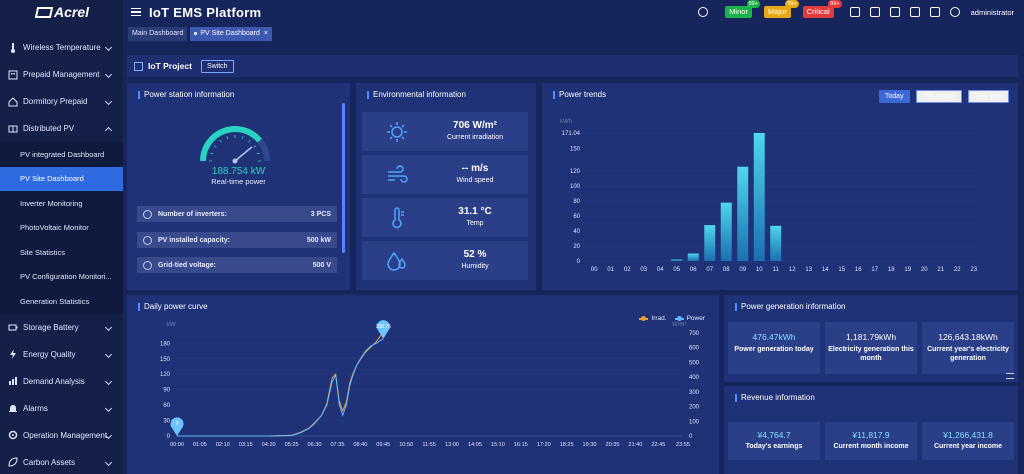  I want to click on revenue-box-today: ¥4,764.7 Today's earnings, so click(774, 441).